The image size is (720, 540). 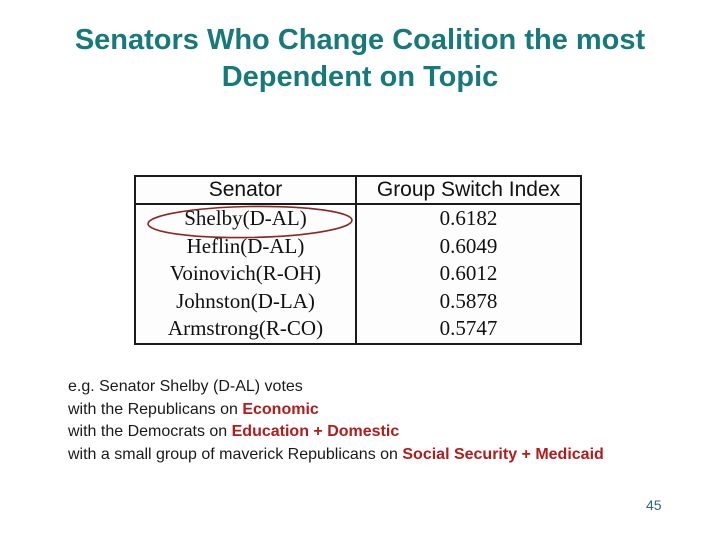 What do you see at coordinates (468, 329) in the screenshot?
I see `switch-index-cell: 0.5747` at bounding box center [468, 329].